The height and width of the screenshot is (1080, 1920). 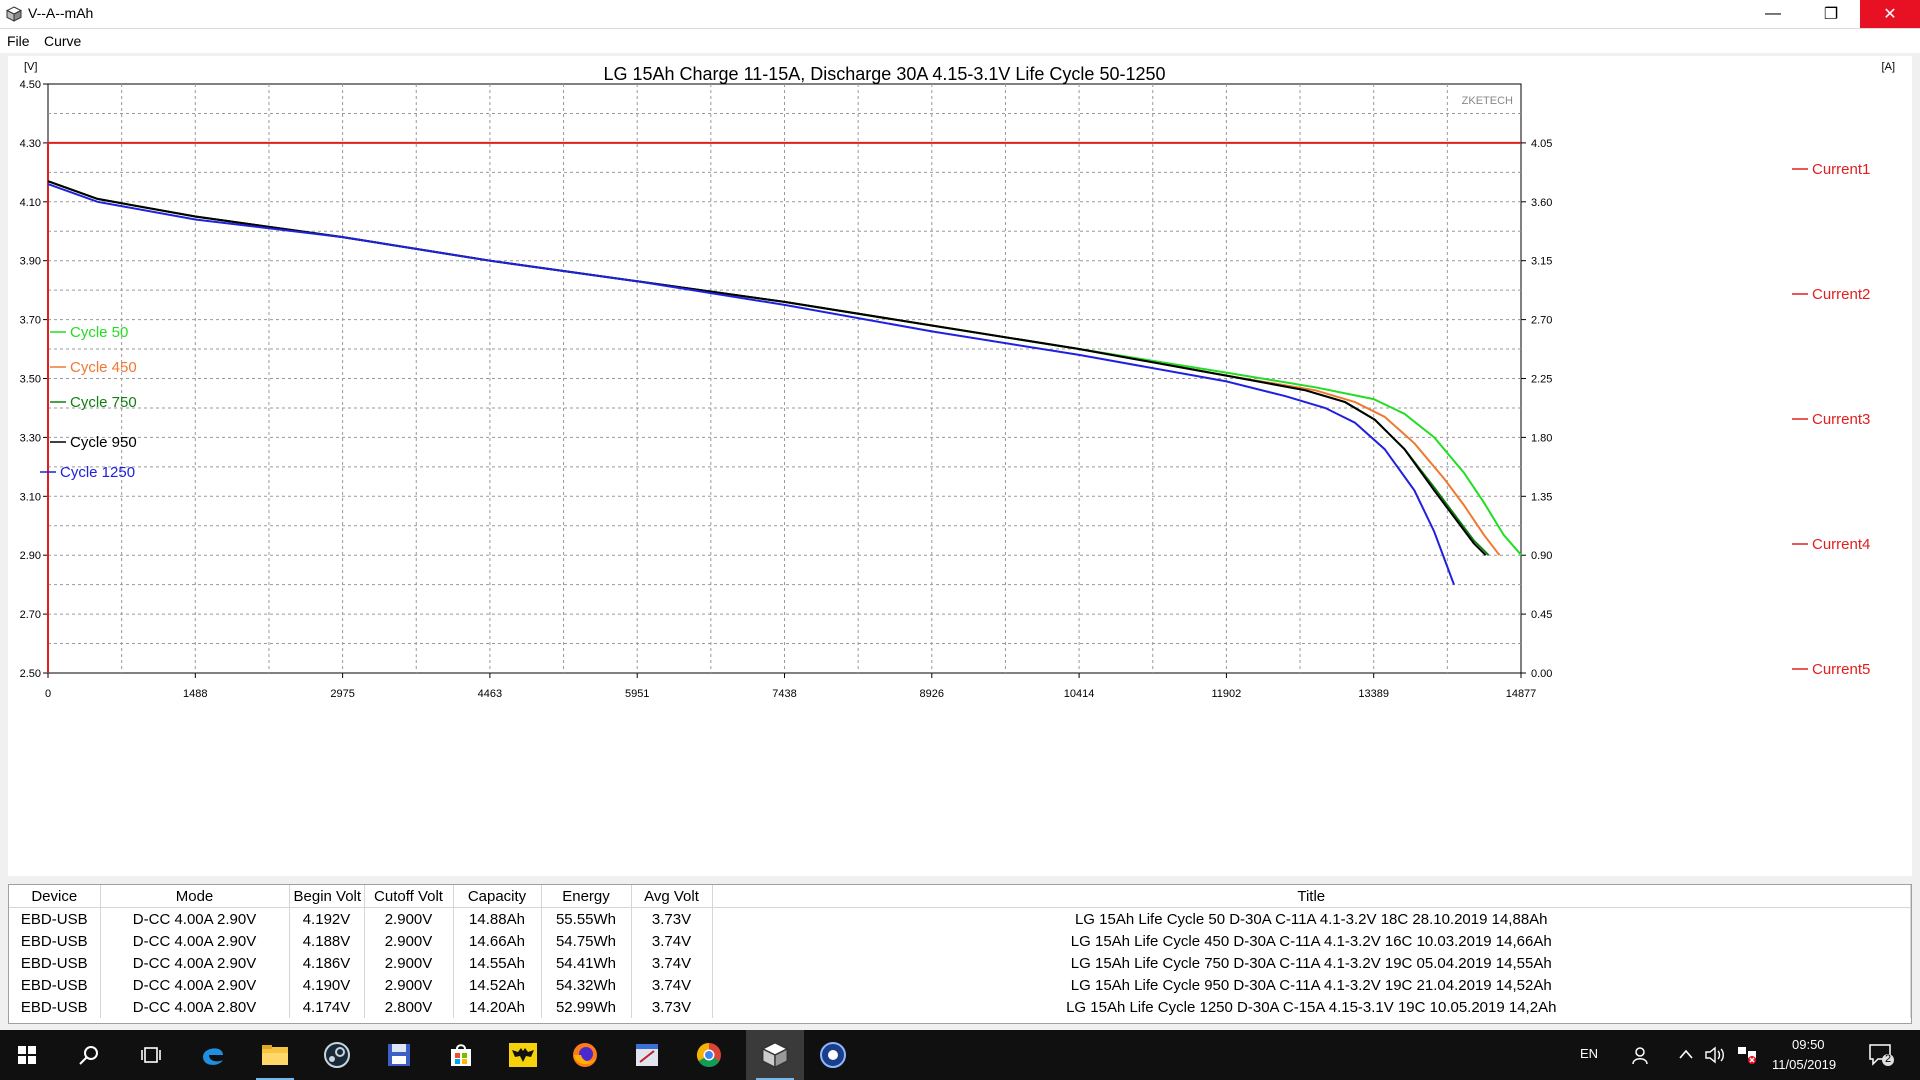 What do you see at coordinates (99, 332) in the screenshot?
I see `legend-label: Cycle 50` at bounding box center [99, 332].